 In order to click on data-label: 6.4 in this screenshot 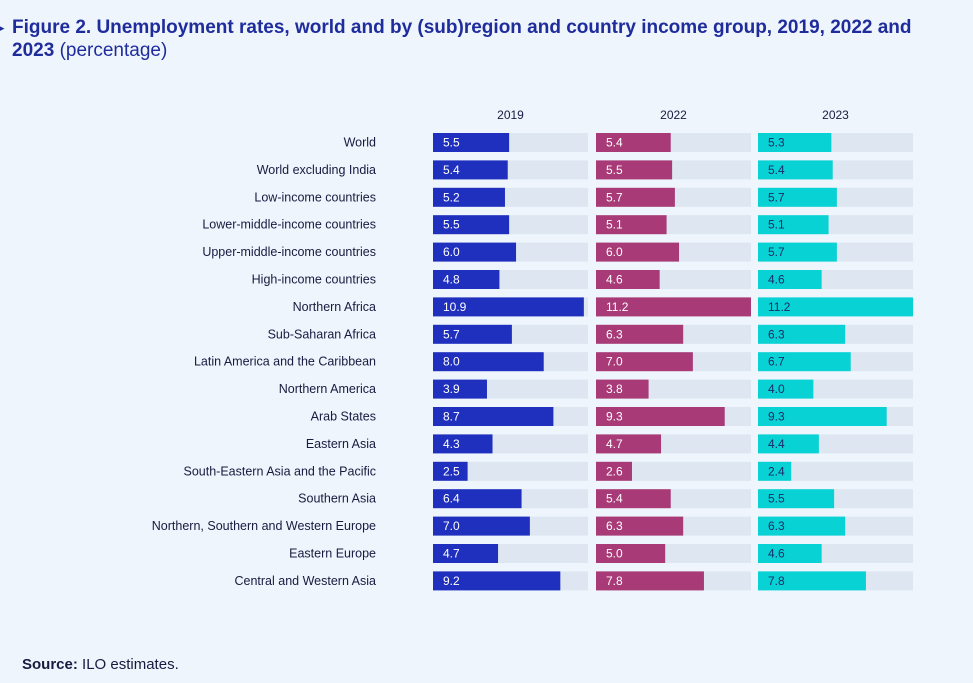, I will do `click(451, 499)`.